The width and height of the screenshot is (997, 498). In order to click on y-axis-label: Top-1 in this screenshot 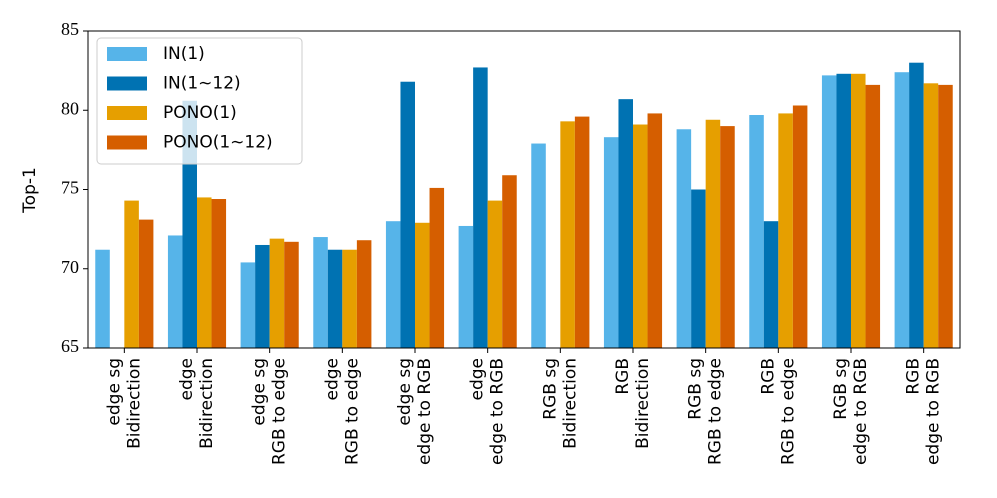, I will do `click(30, 190)`.